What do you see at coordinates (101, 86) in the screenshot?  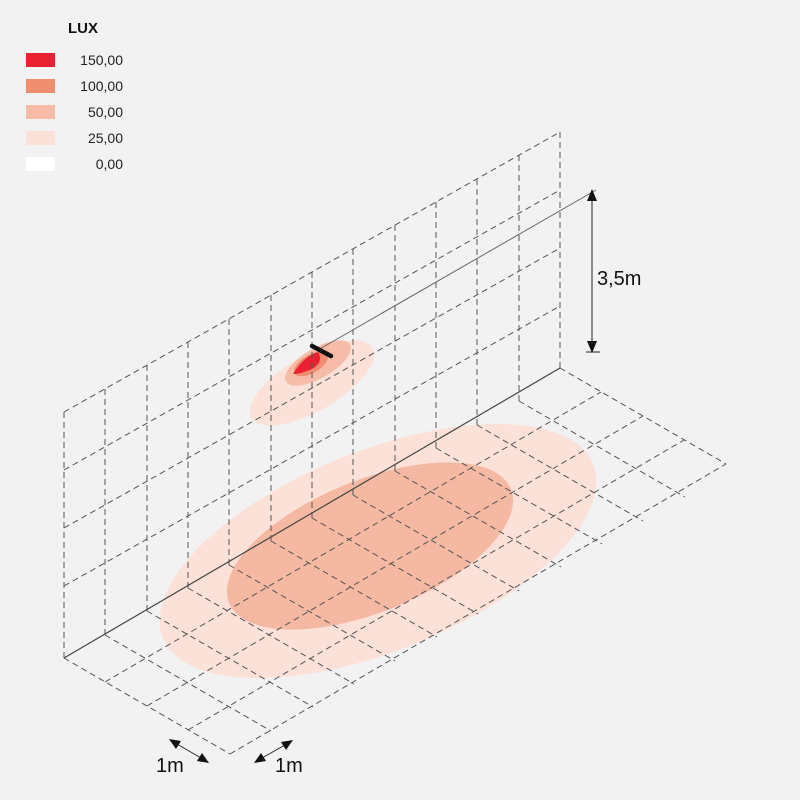 I see `legend-label: 100,00` at bounding box center [101, 86].